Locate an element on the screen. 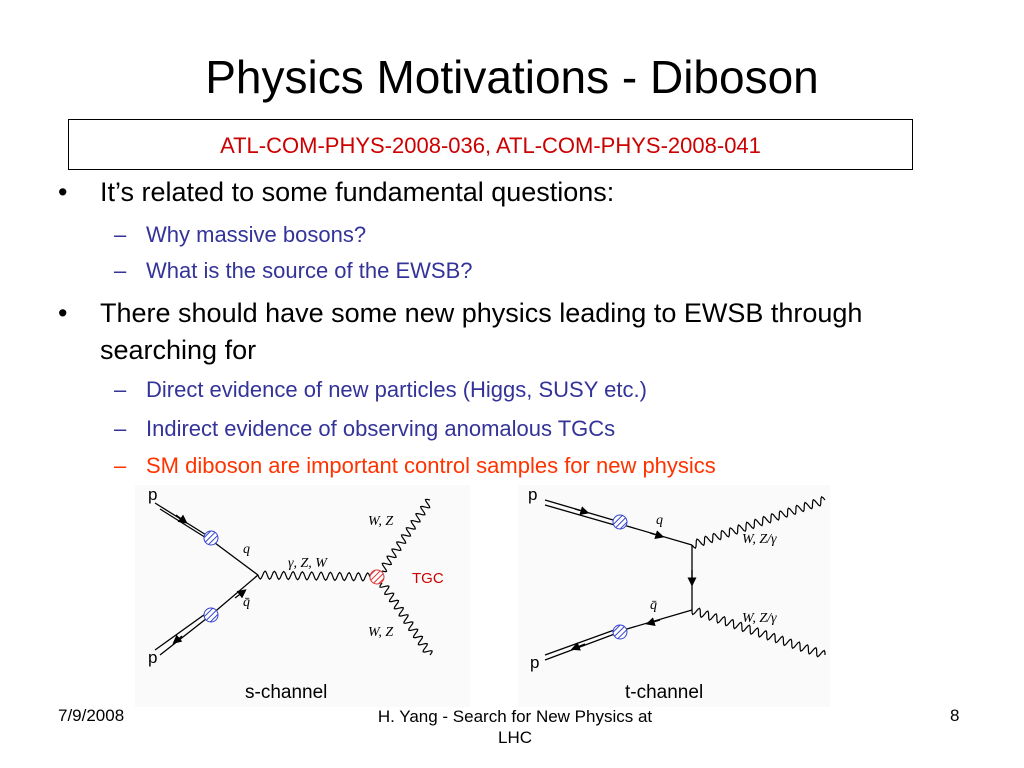 The image size is (1024, 768). caption: s-channel is located at coordinates (286, 692).